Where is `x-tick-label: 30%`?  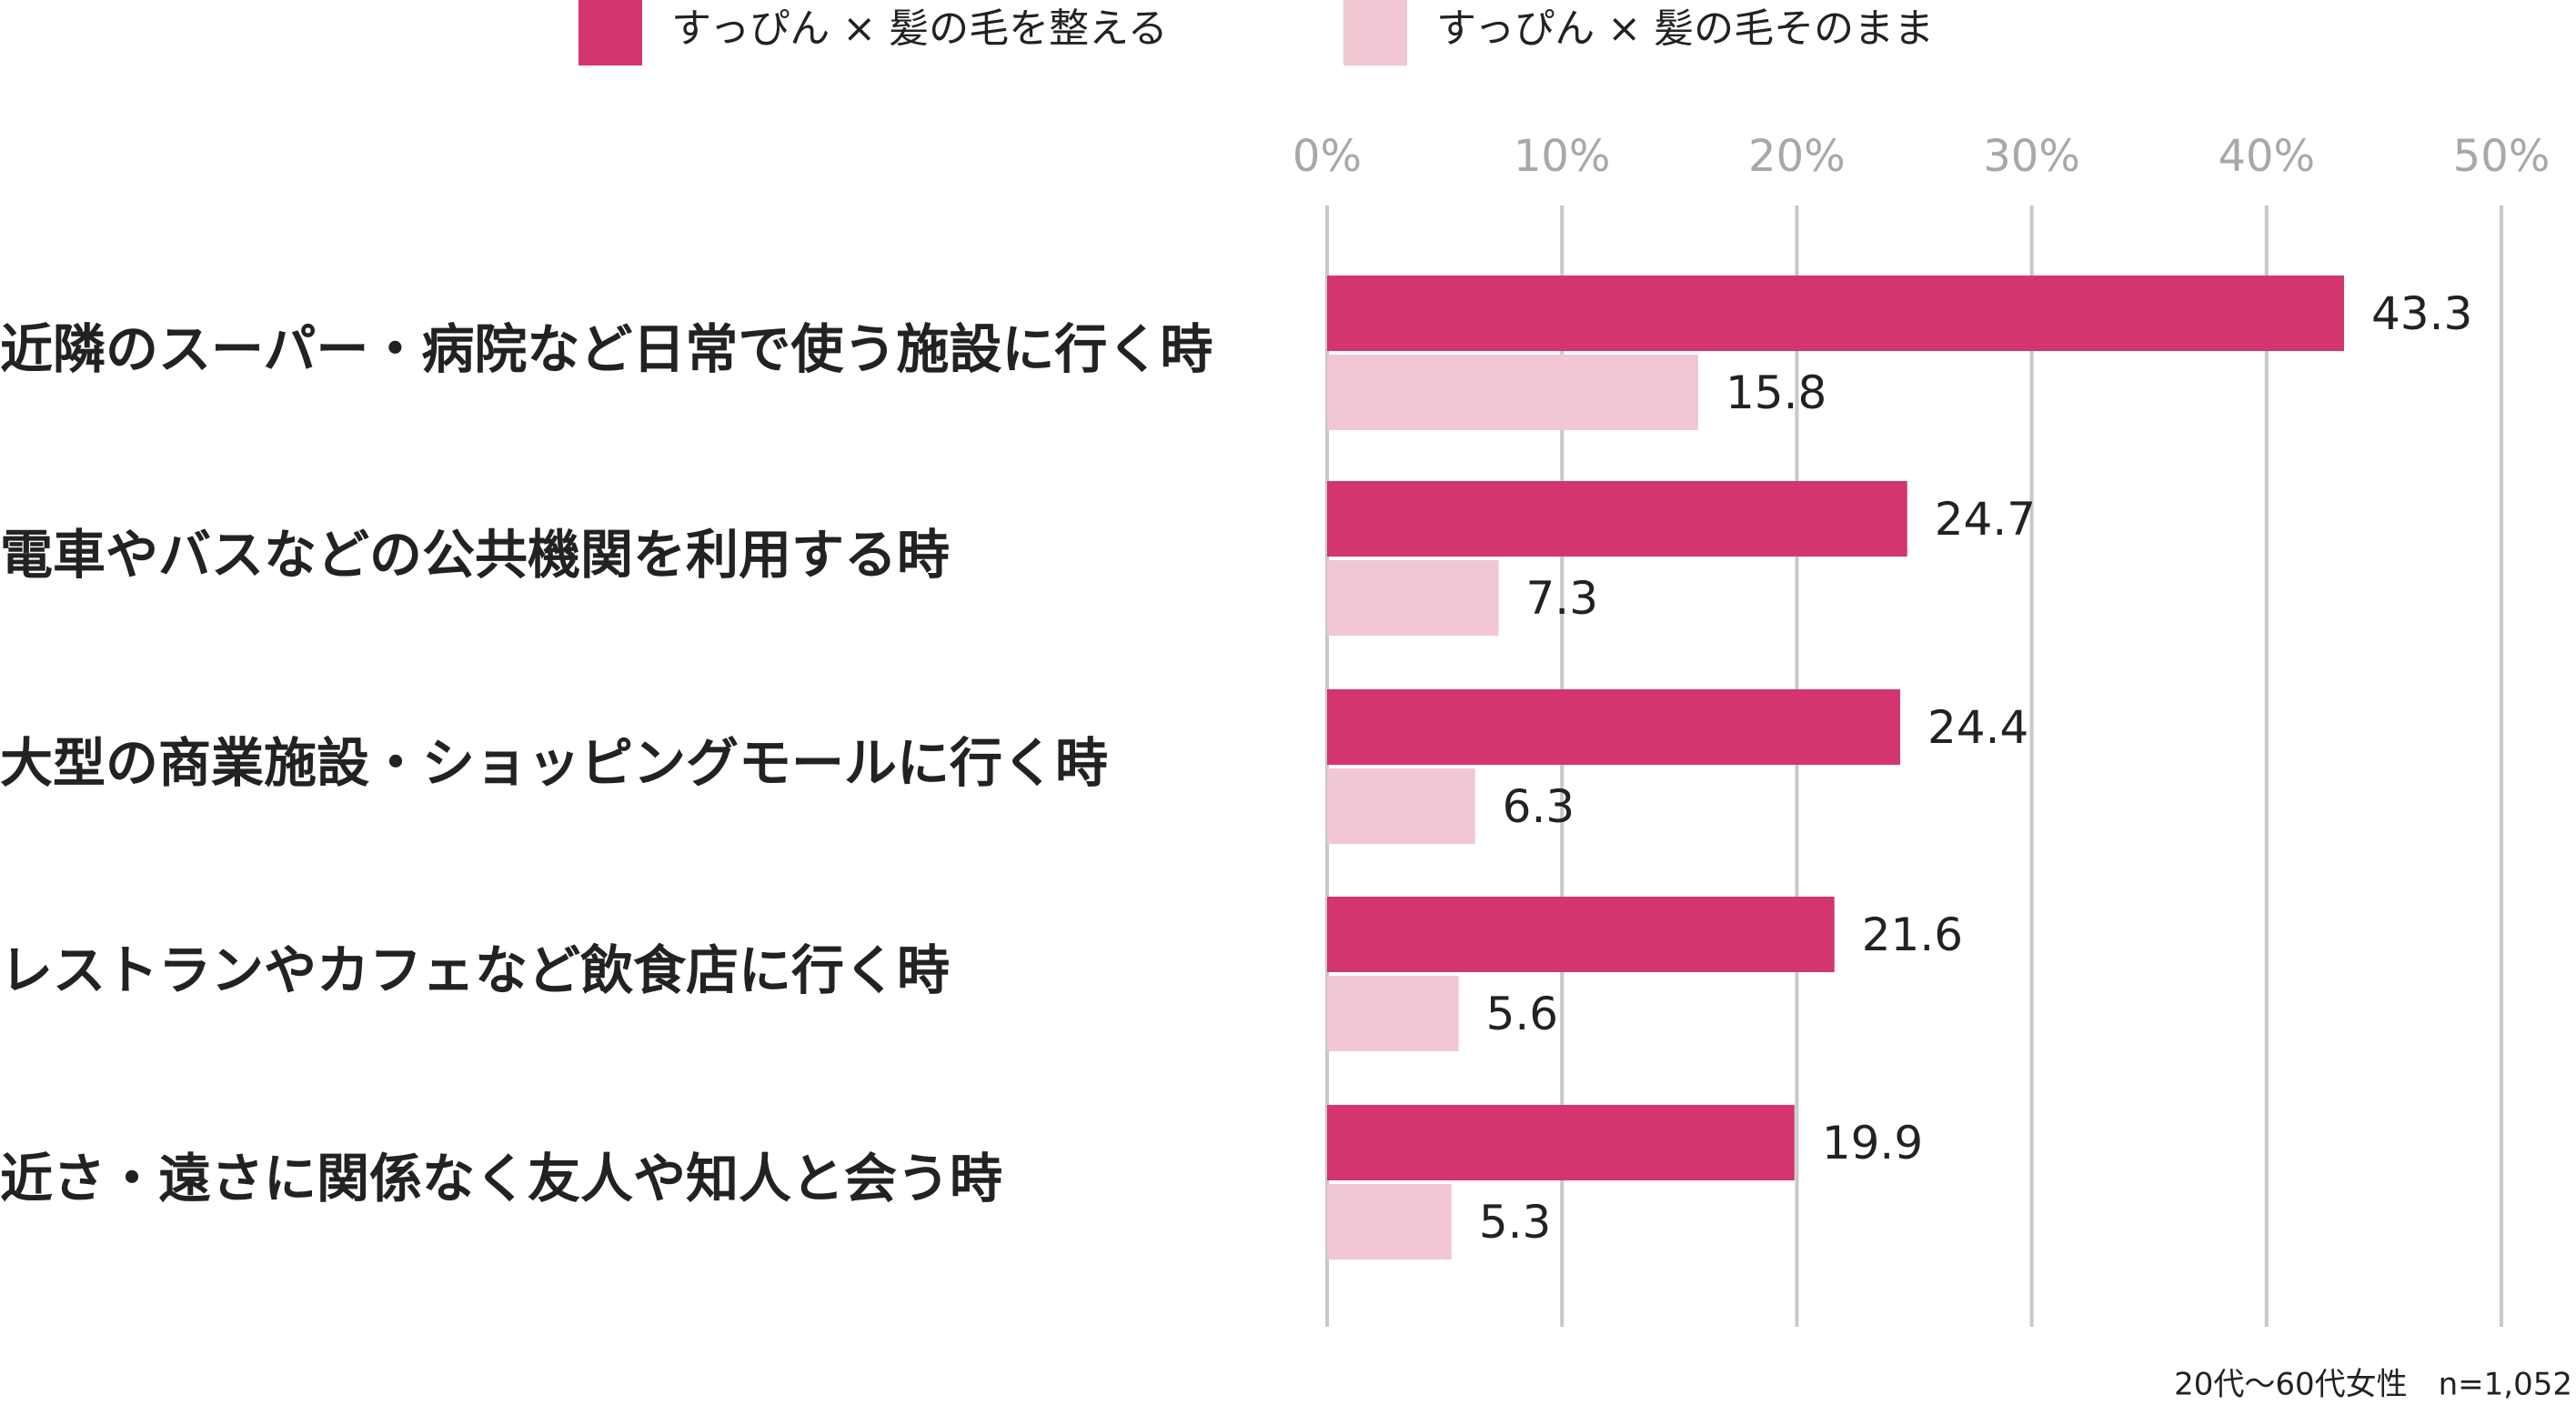 x-tick-label: 30% is located at coordinates (2031, 156).